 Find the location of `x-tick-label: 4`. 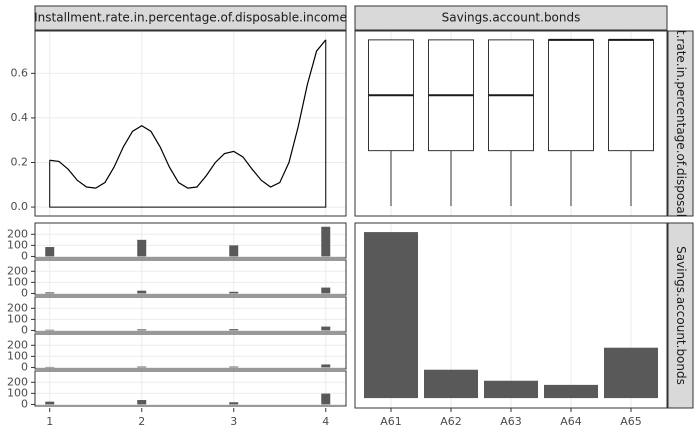

x-tick-label: 4 is located at coordinates (325, 421).